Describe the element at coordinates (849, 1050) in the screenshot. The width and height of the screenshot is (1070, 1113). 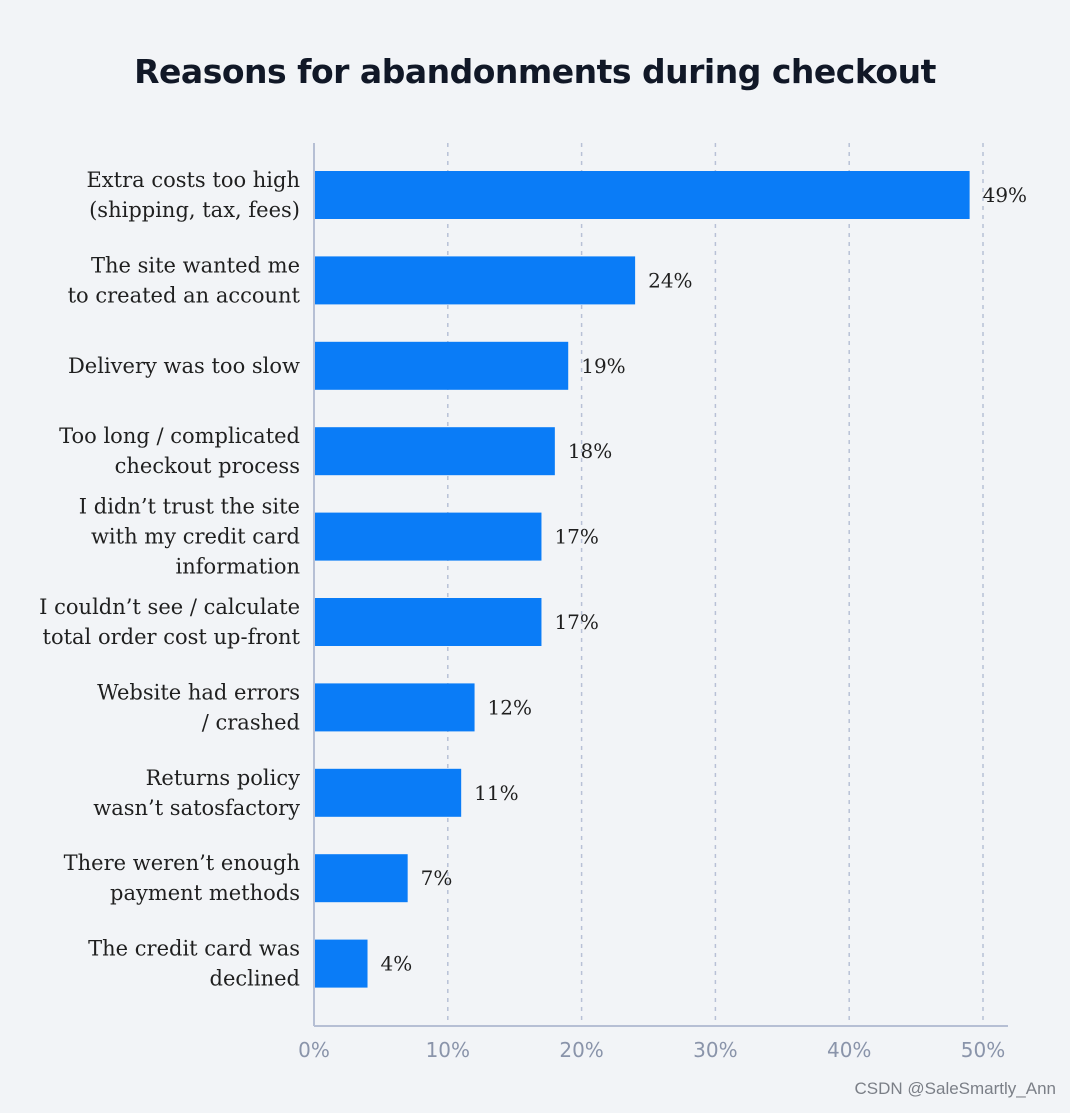
I see `x-tick-label-40: 40%` at that location.